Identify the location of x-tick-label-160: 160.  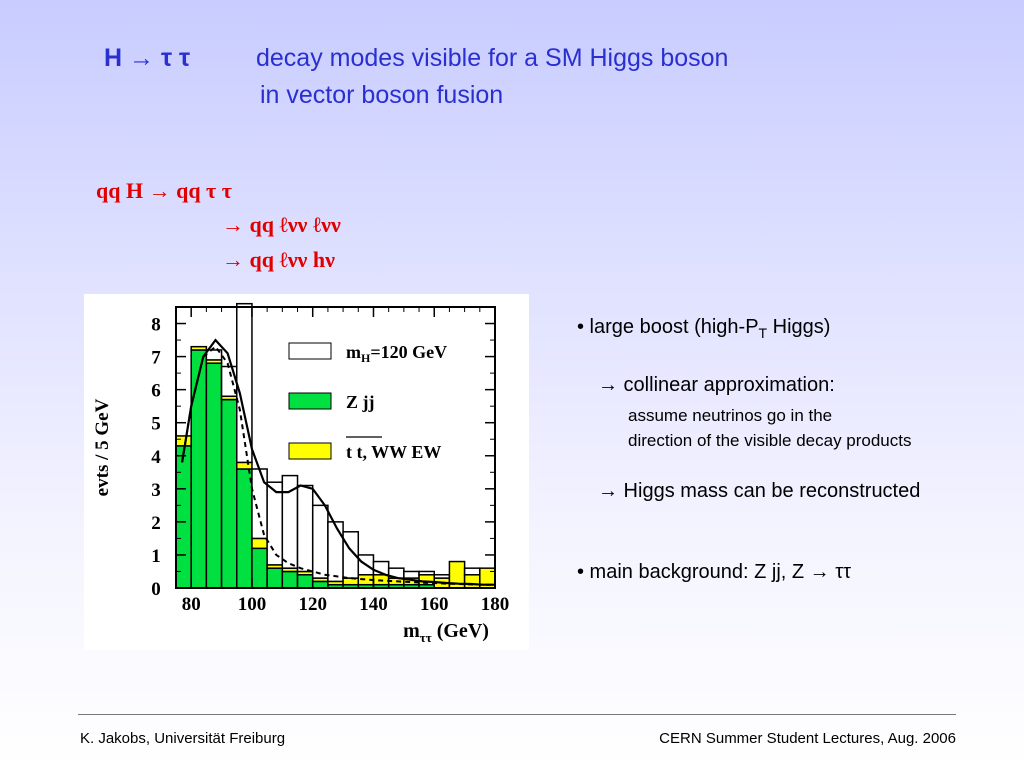
(434, 604).